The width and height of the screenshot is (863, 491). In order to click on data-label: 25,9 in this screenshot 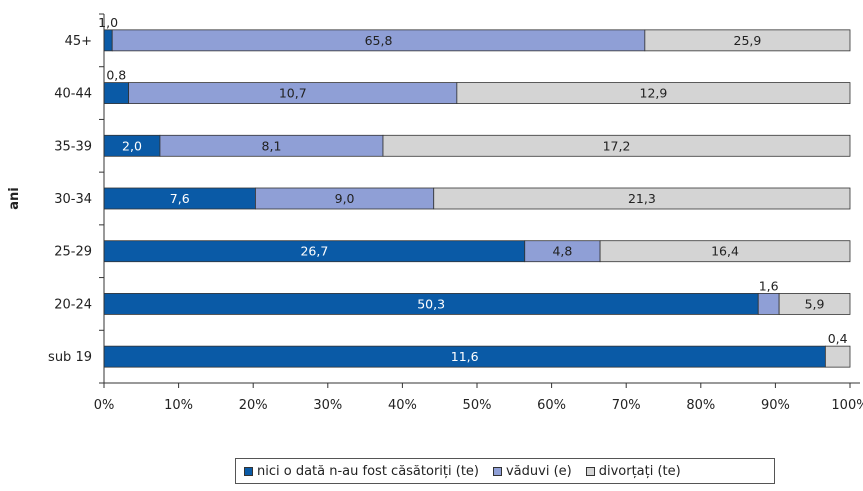, I will do `click(748, 40)`.